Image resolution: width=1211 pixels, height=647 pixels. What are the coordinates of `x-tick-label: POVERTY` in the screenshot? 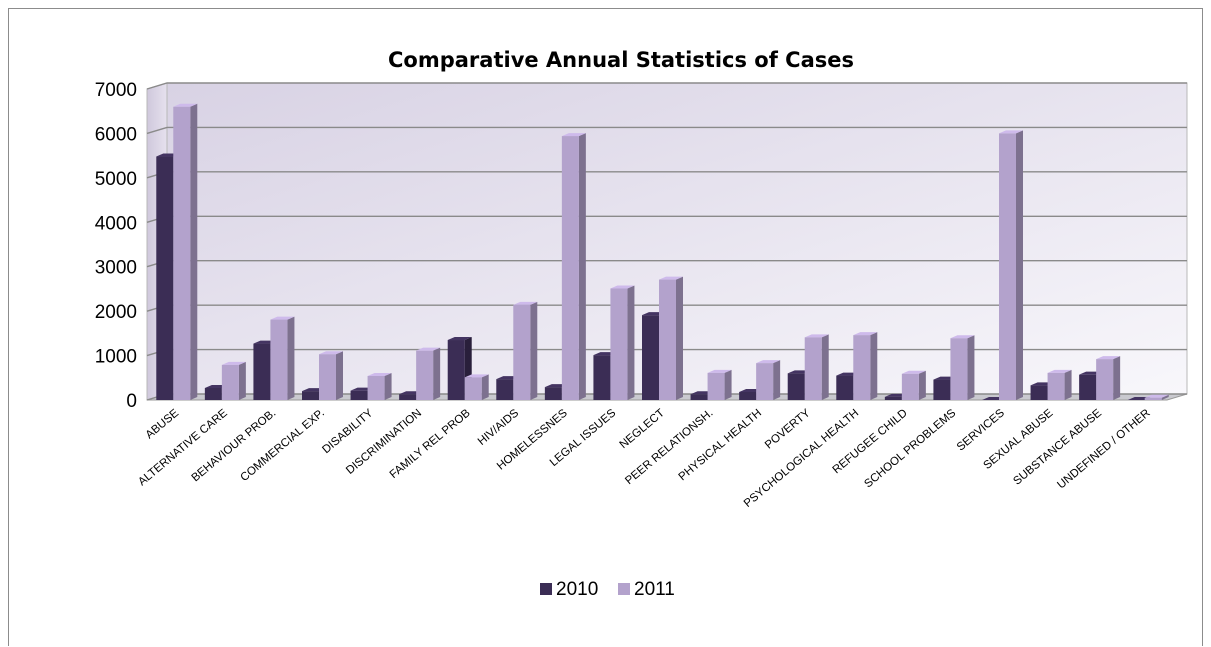 It's located at (788, 429).